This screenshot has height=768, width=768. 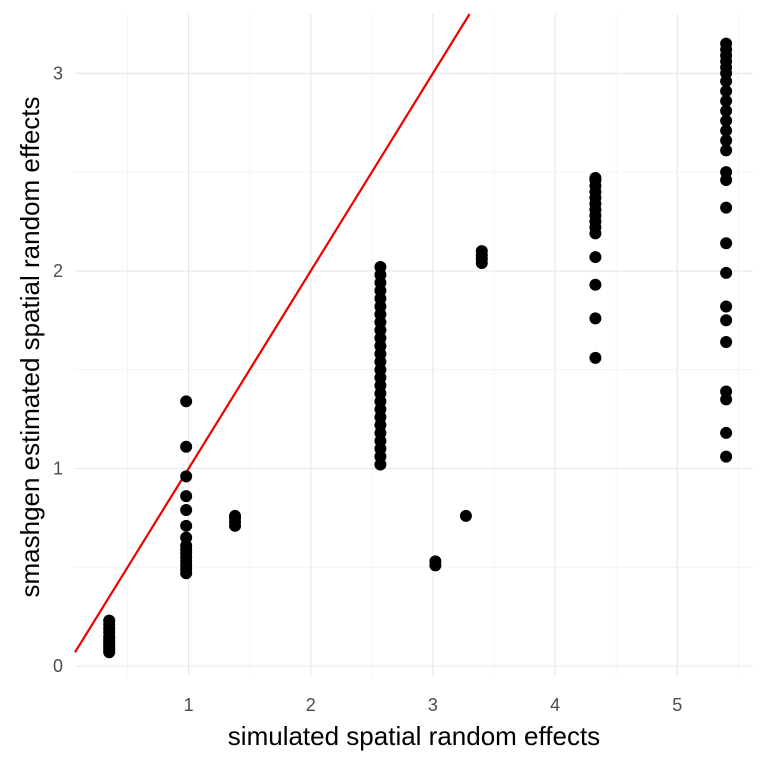 What do you see at coordinates (58, 73) in the screenshot?
I see `y-tick-label: 3` at bounding box center [58, 73].